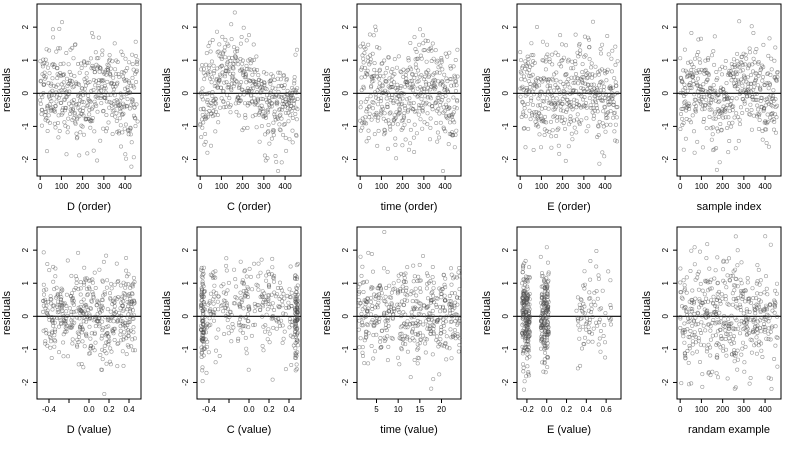 The image size is (800, 450). Describe the element at coordinates (89, 207) in the screenshot. I see `x-axis-label: D (order)` at that location.